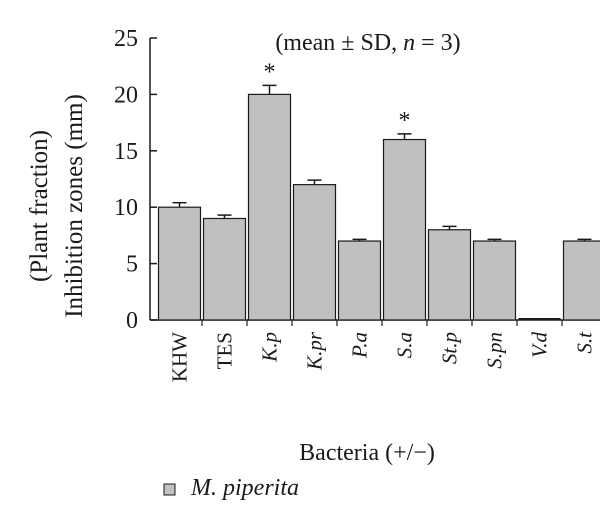 This screenshot has height=506, width=600. Describe the element at coordinates (359, 280) in the screenshot. I see `bar-p-a` at that location.